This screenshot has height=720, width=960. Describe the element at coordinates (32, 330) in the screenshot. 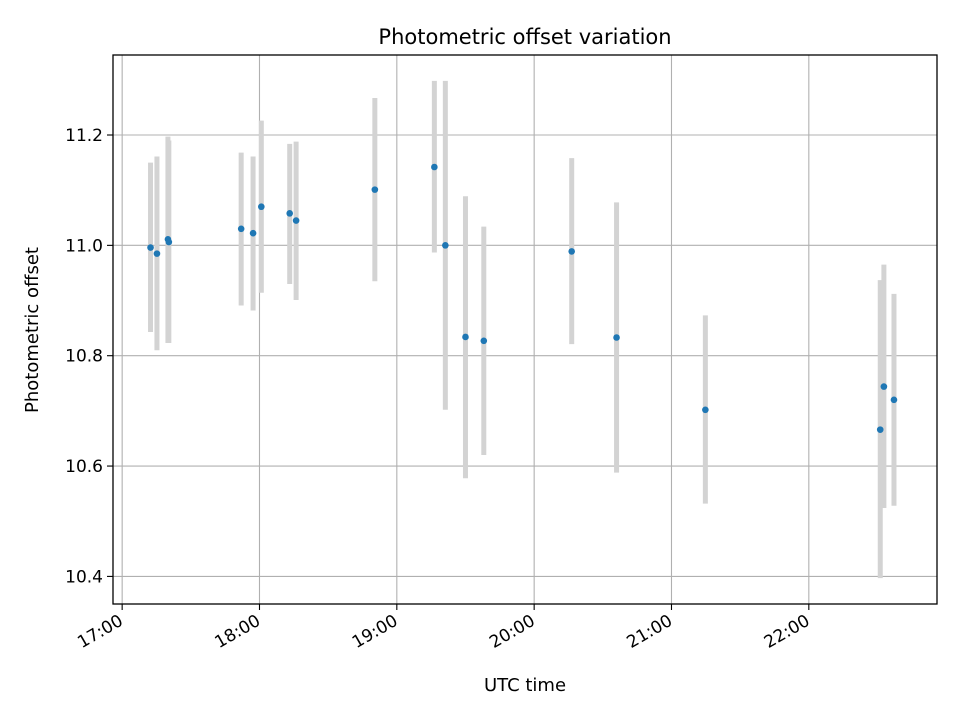

I see `y-axis-label: Photometric offset` at that location.